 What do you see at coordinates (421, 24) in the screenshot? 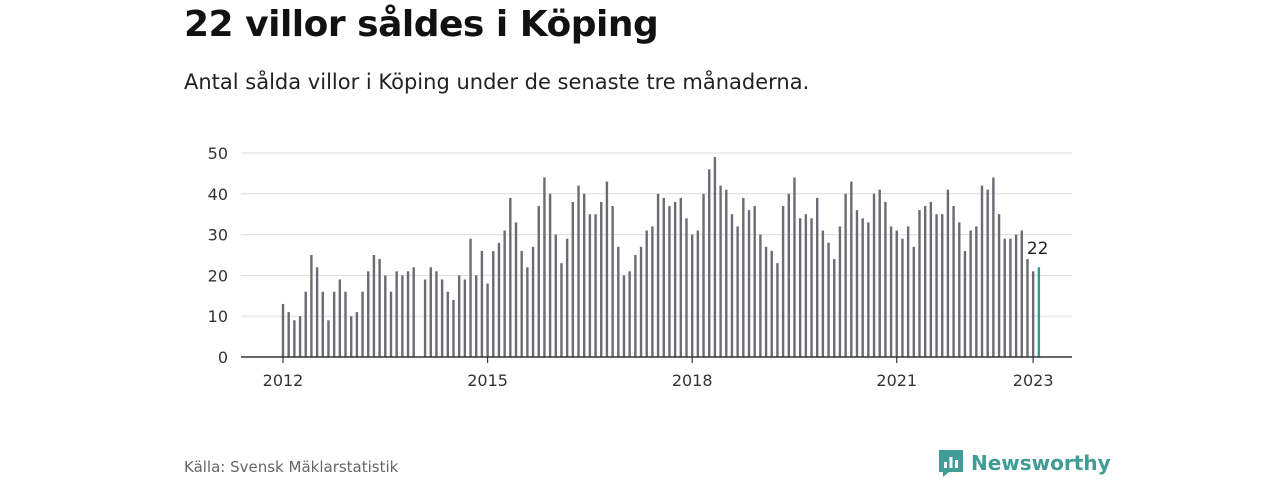
I see `chart-title: 22 villor såldes i Köping` at bounding box center [421, 24].